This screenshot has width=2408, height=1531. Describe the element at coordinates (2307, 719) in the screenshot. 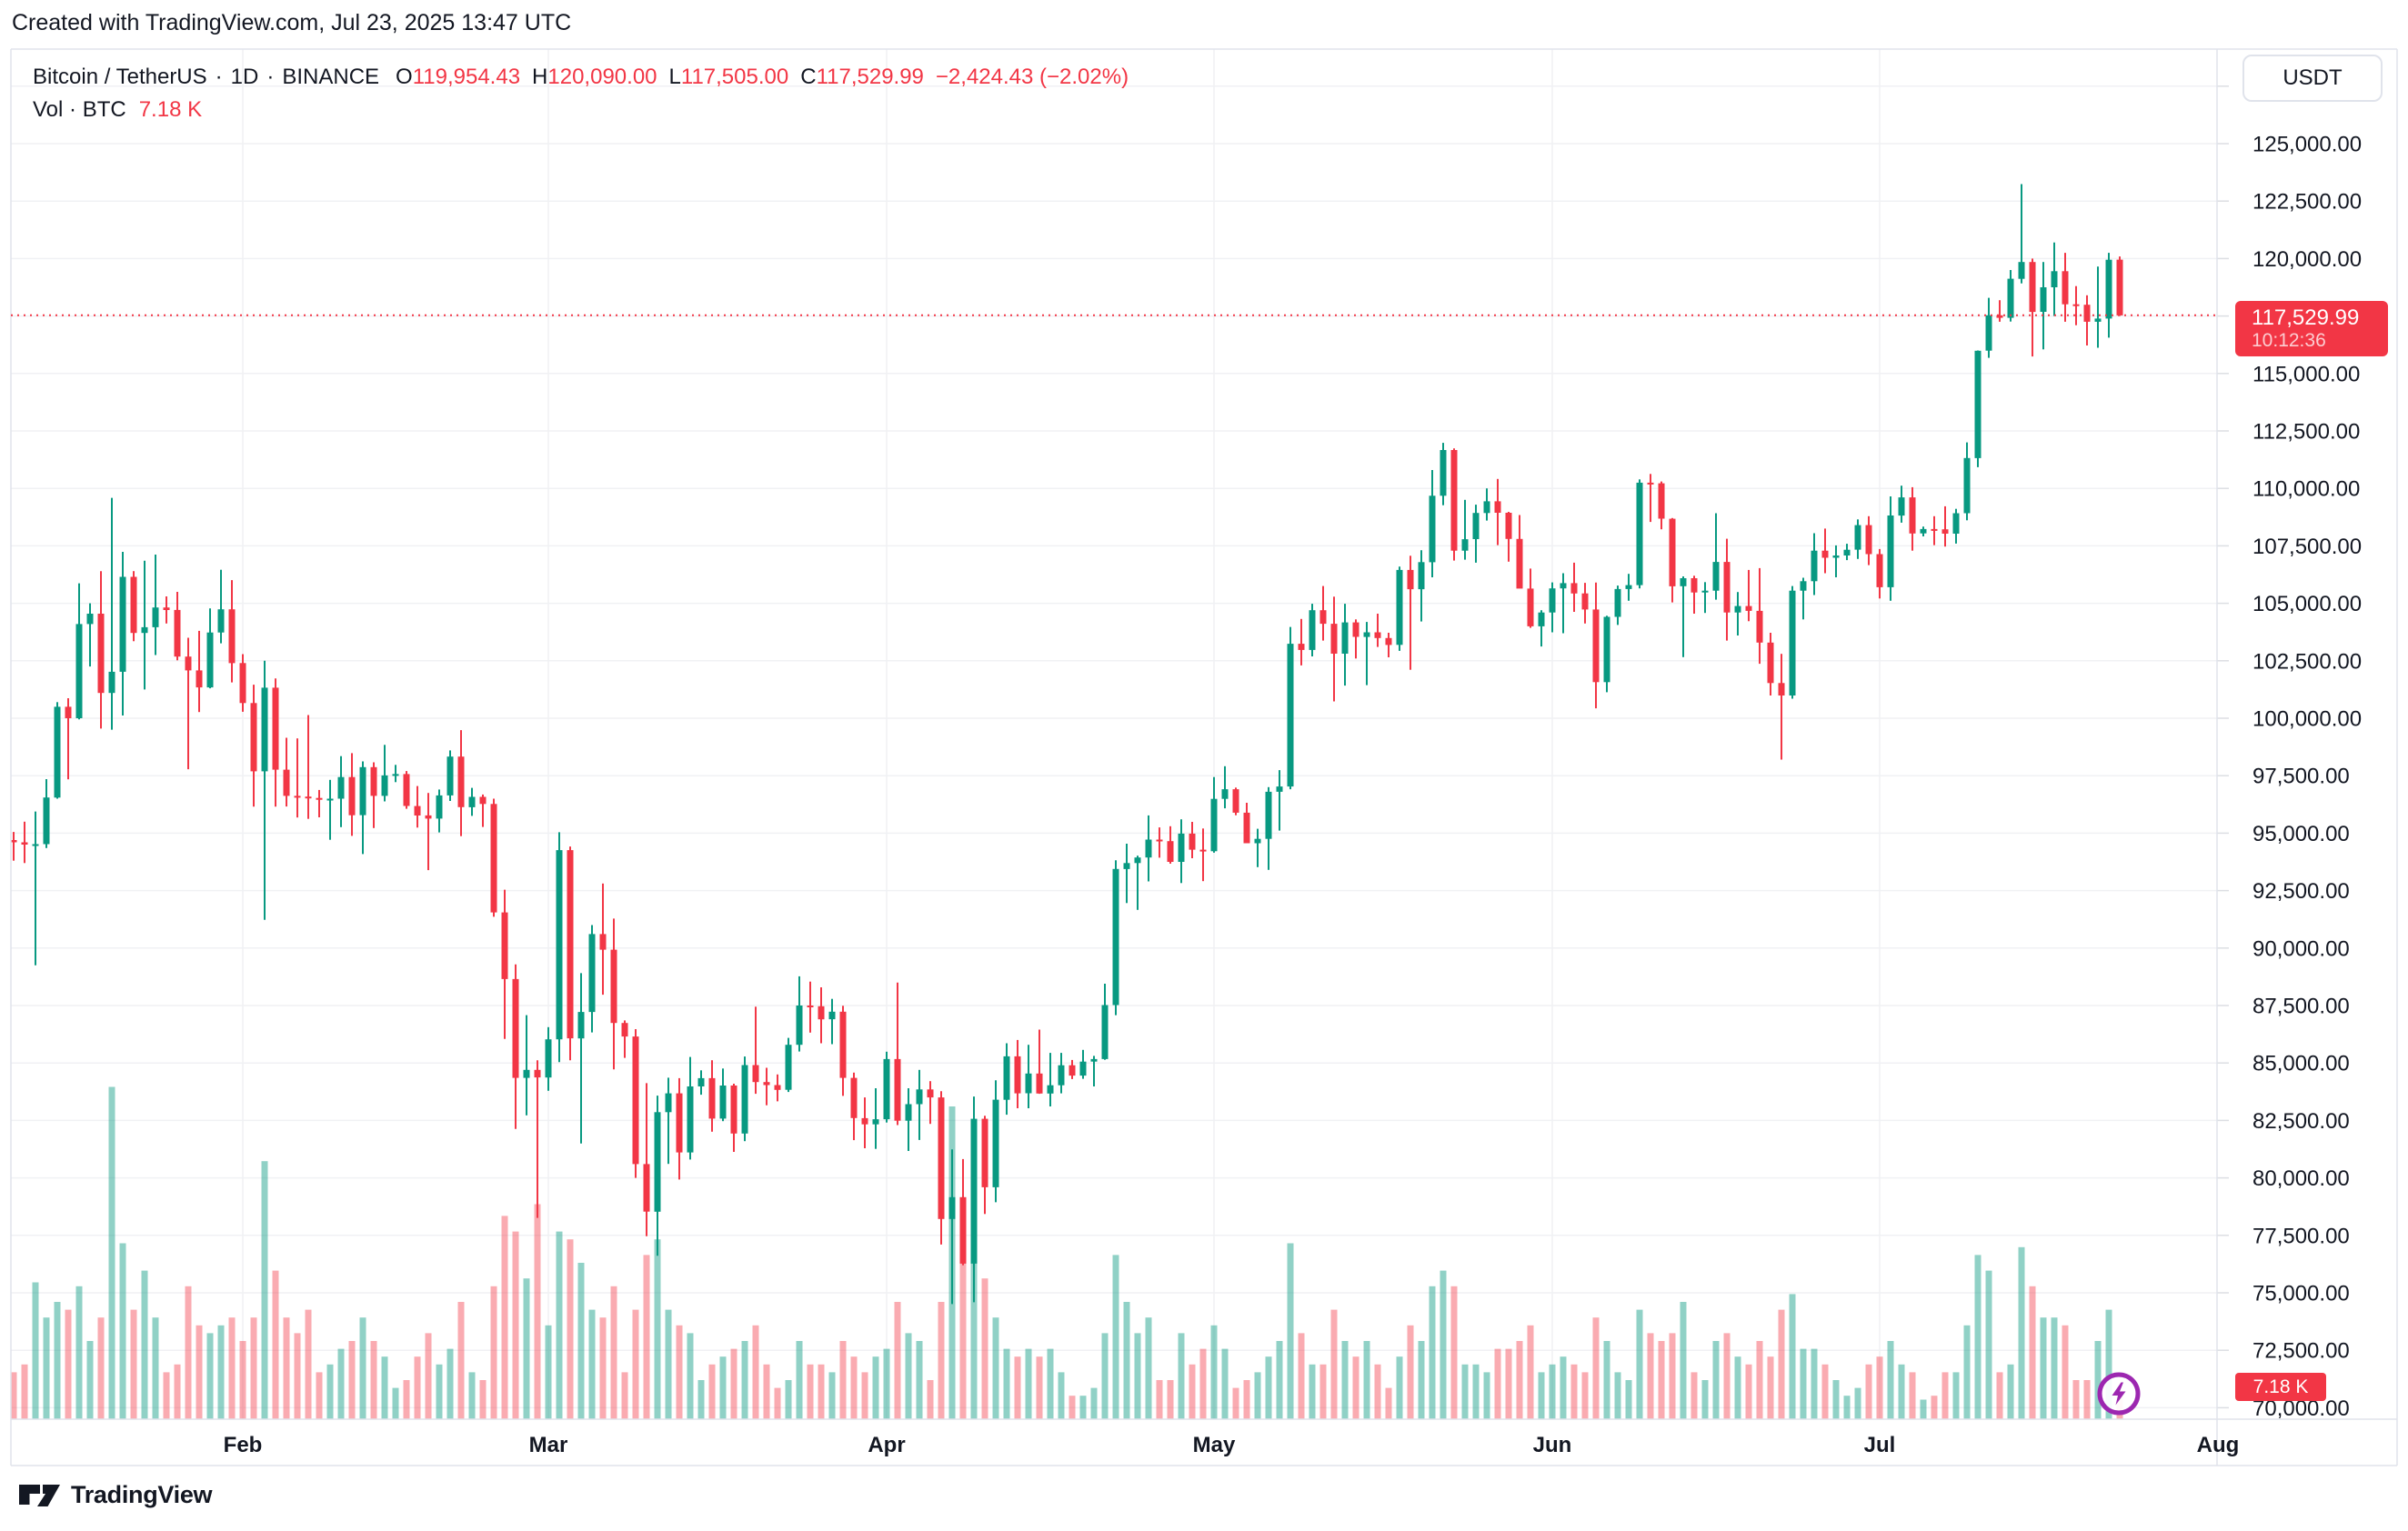

I see `price-axis-label: 100,000.00` at that location.